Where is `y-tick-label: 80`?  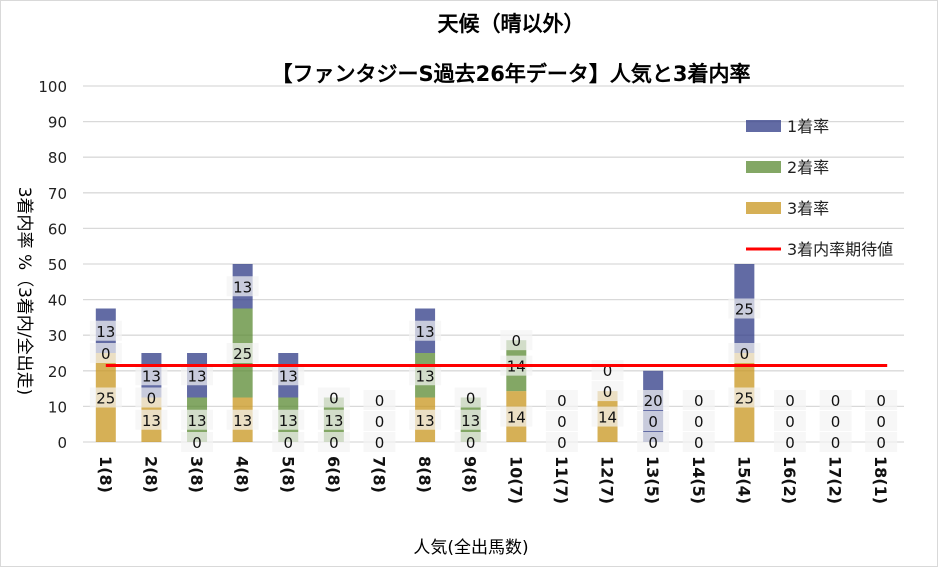
y-tick-label: 80 is located at coordinates (57, 158).